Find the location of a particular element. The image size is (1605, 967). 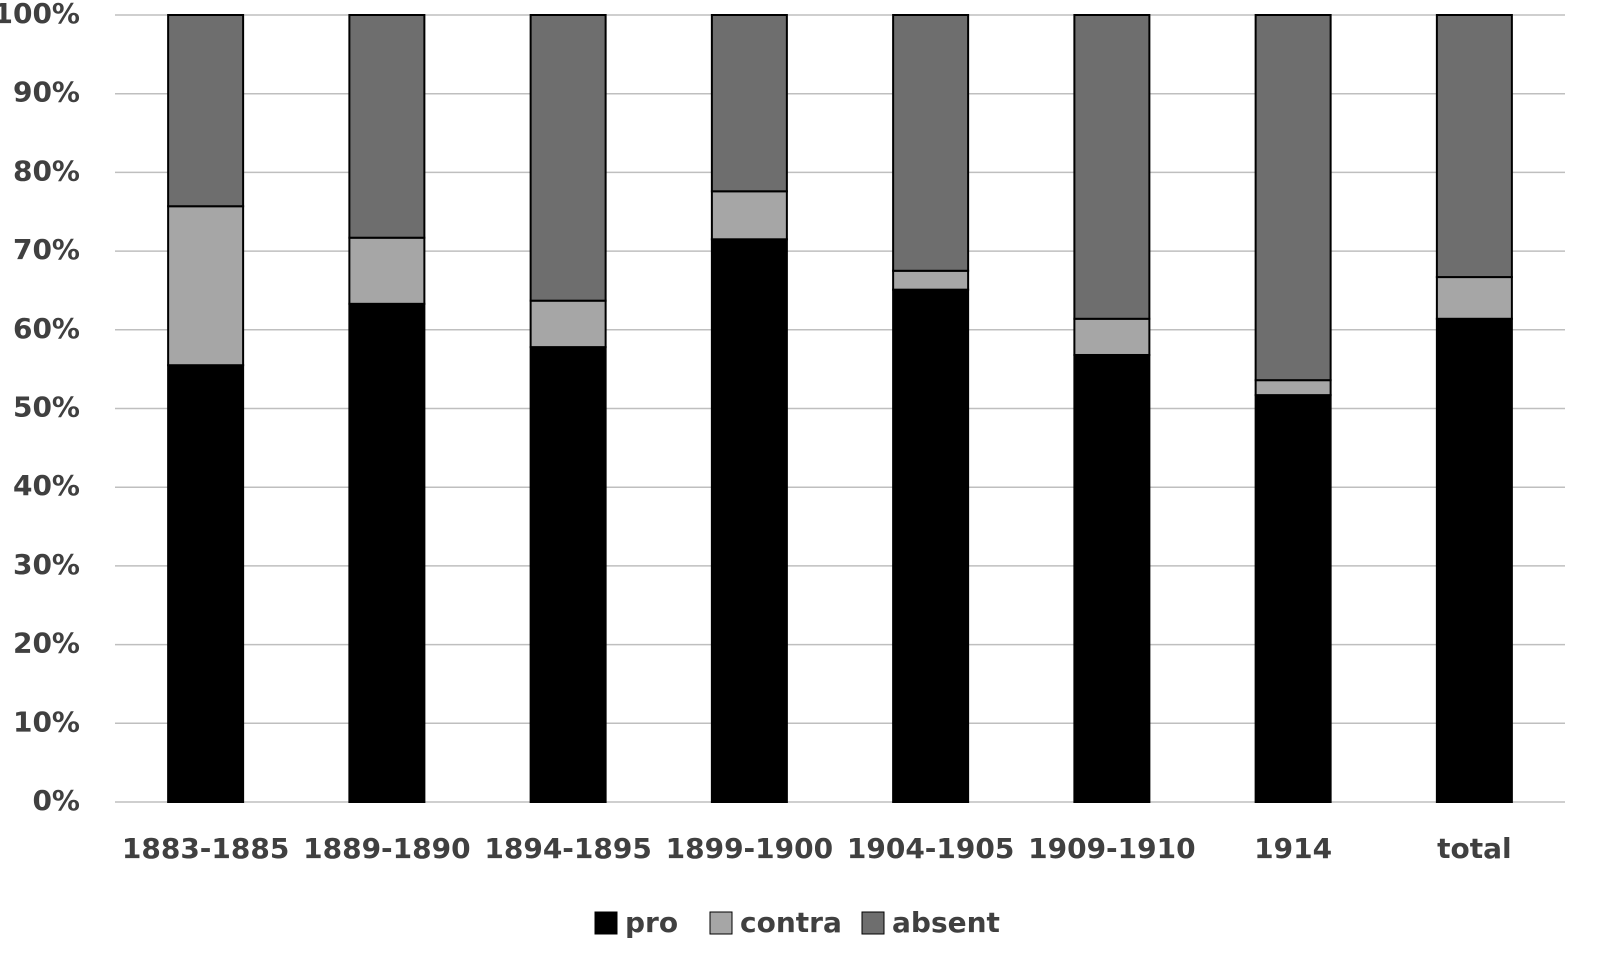

y-tick-label: 0% is located at coordinates (56, 800).